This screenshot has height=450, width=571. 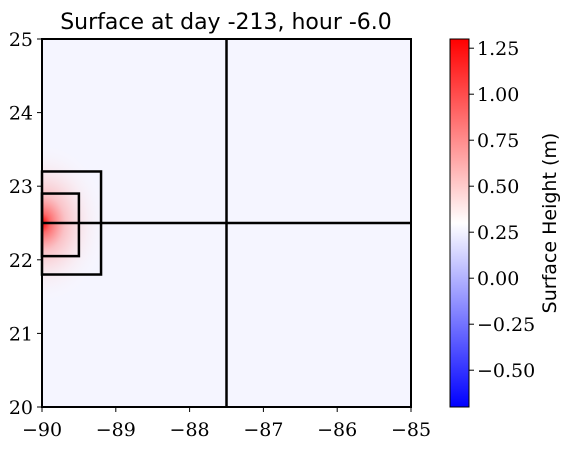 I want to click on colorbar-bar, so click(x=459, y=223).